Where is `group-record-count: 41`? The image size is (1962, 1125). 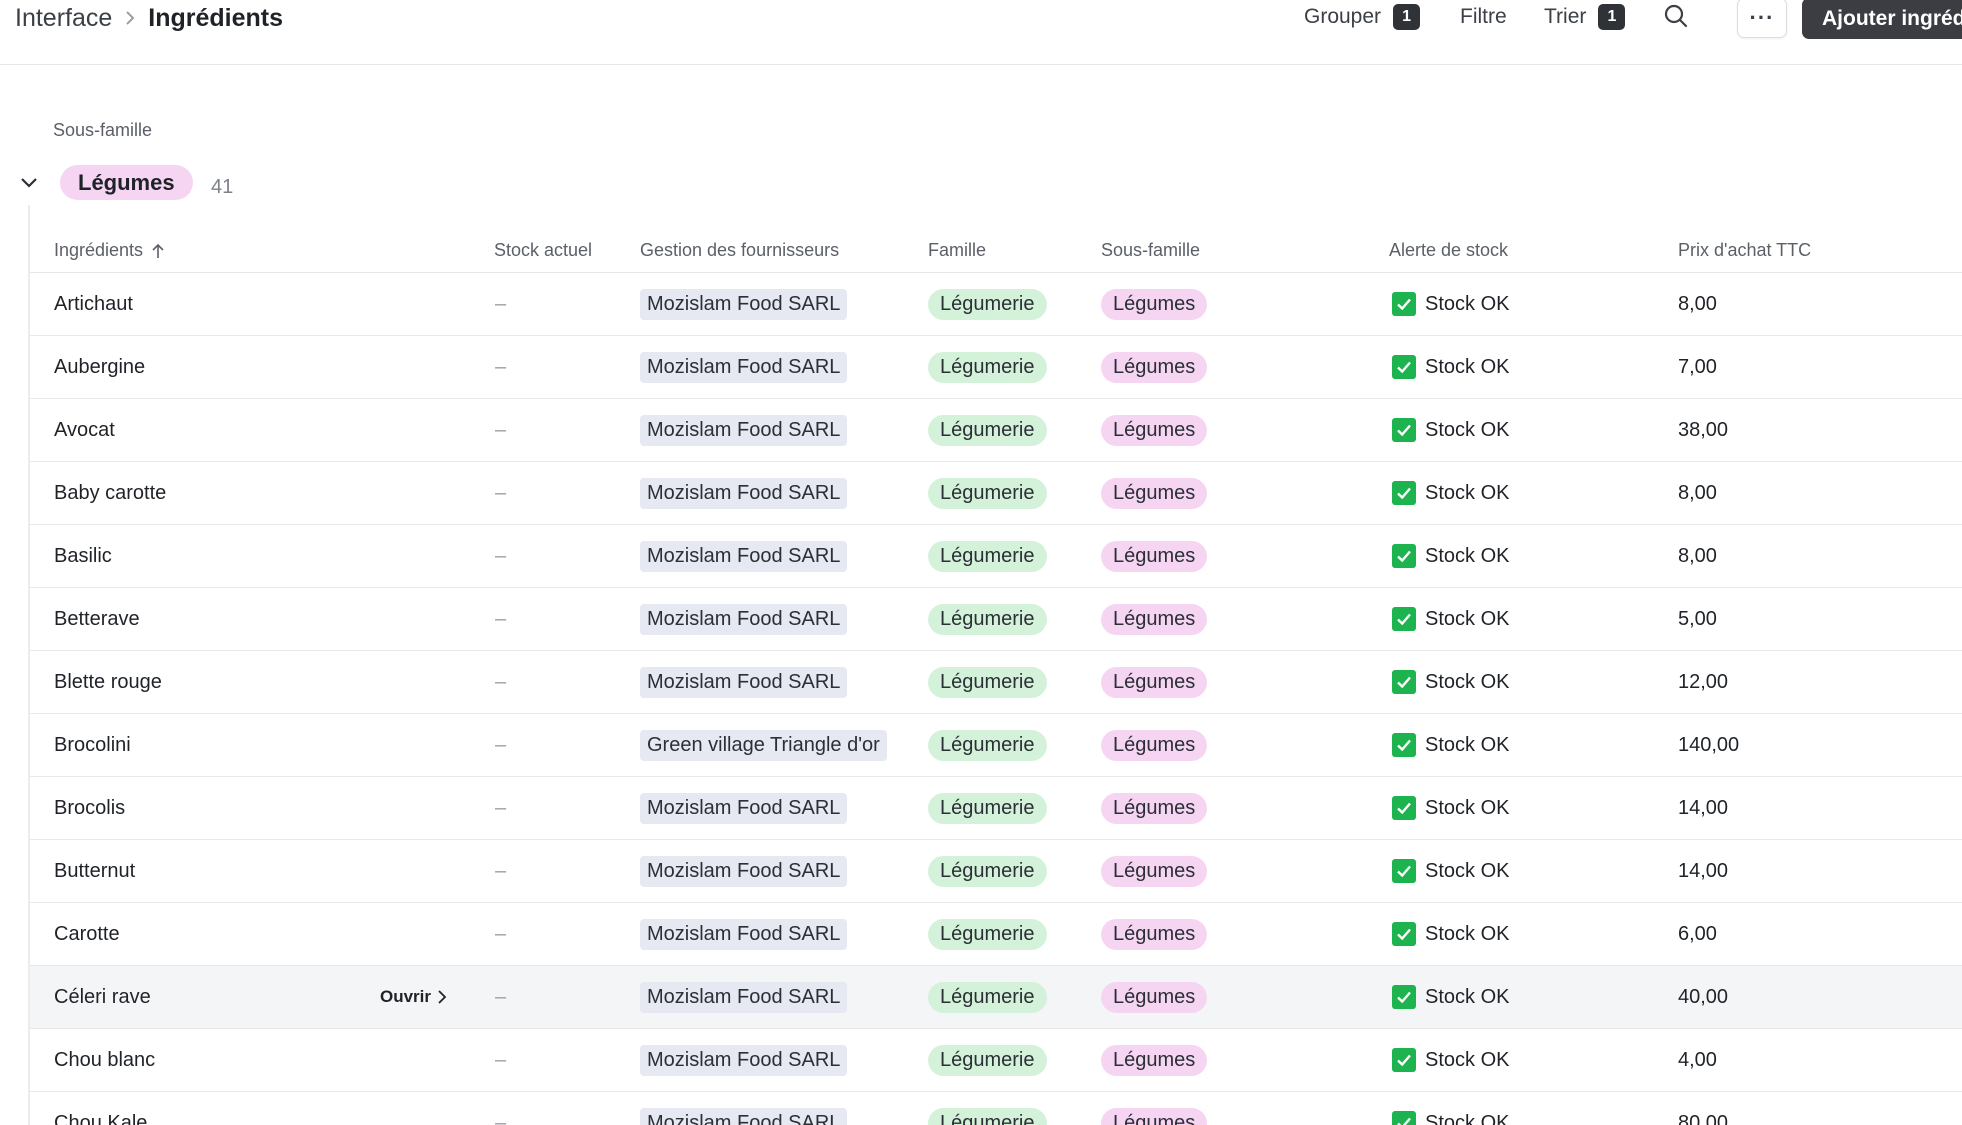
group-record-count: 41 is located at coordinates (222, 187).